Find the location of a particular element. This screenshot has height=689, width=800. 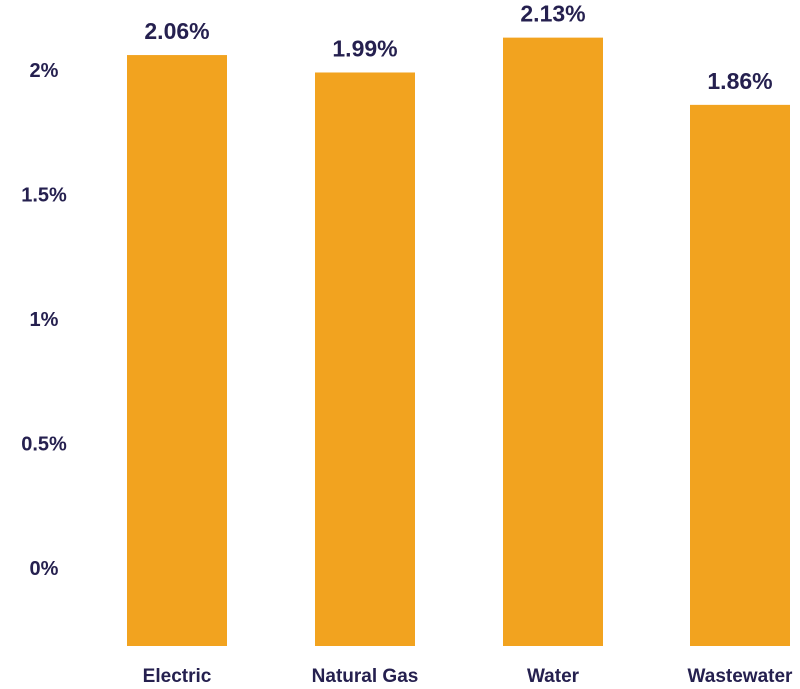

category-label: Wastewater is located at coordinates (740, 676).